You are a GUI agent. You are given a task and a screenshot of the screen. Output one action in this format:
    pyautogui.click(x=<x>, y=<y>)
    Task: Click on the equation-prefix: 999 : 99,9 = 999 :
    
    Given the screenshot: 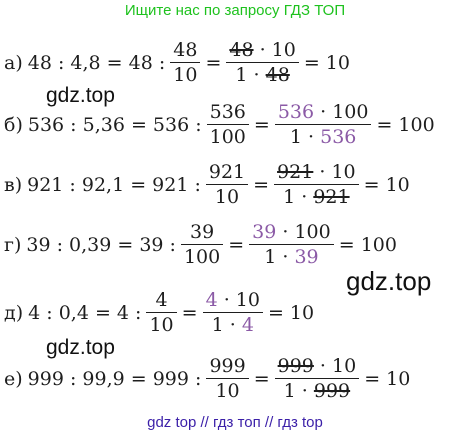 What is the action you would take?
    pyautogui.click(x=114, y=378)
    